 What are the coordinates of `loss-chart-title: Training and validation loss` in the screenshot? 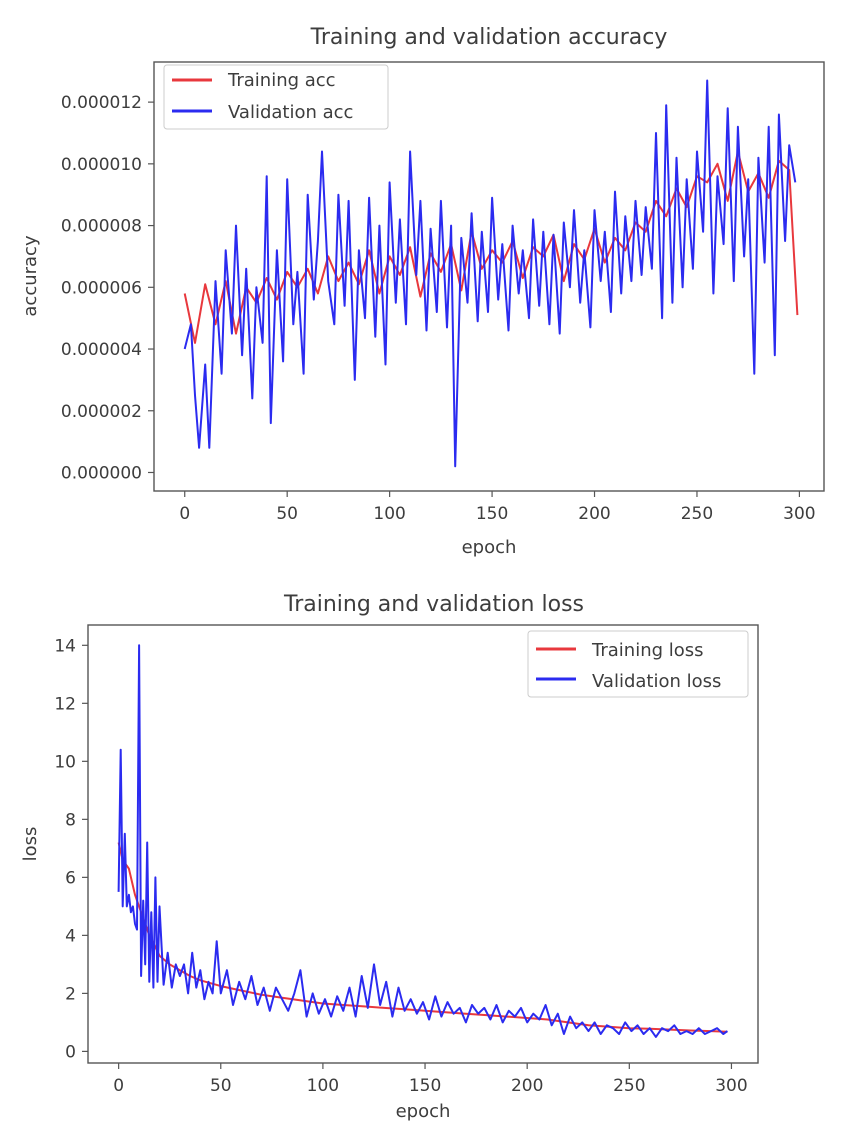 It's located at (433, 604).